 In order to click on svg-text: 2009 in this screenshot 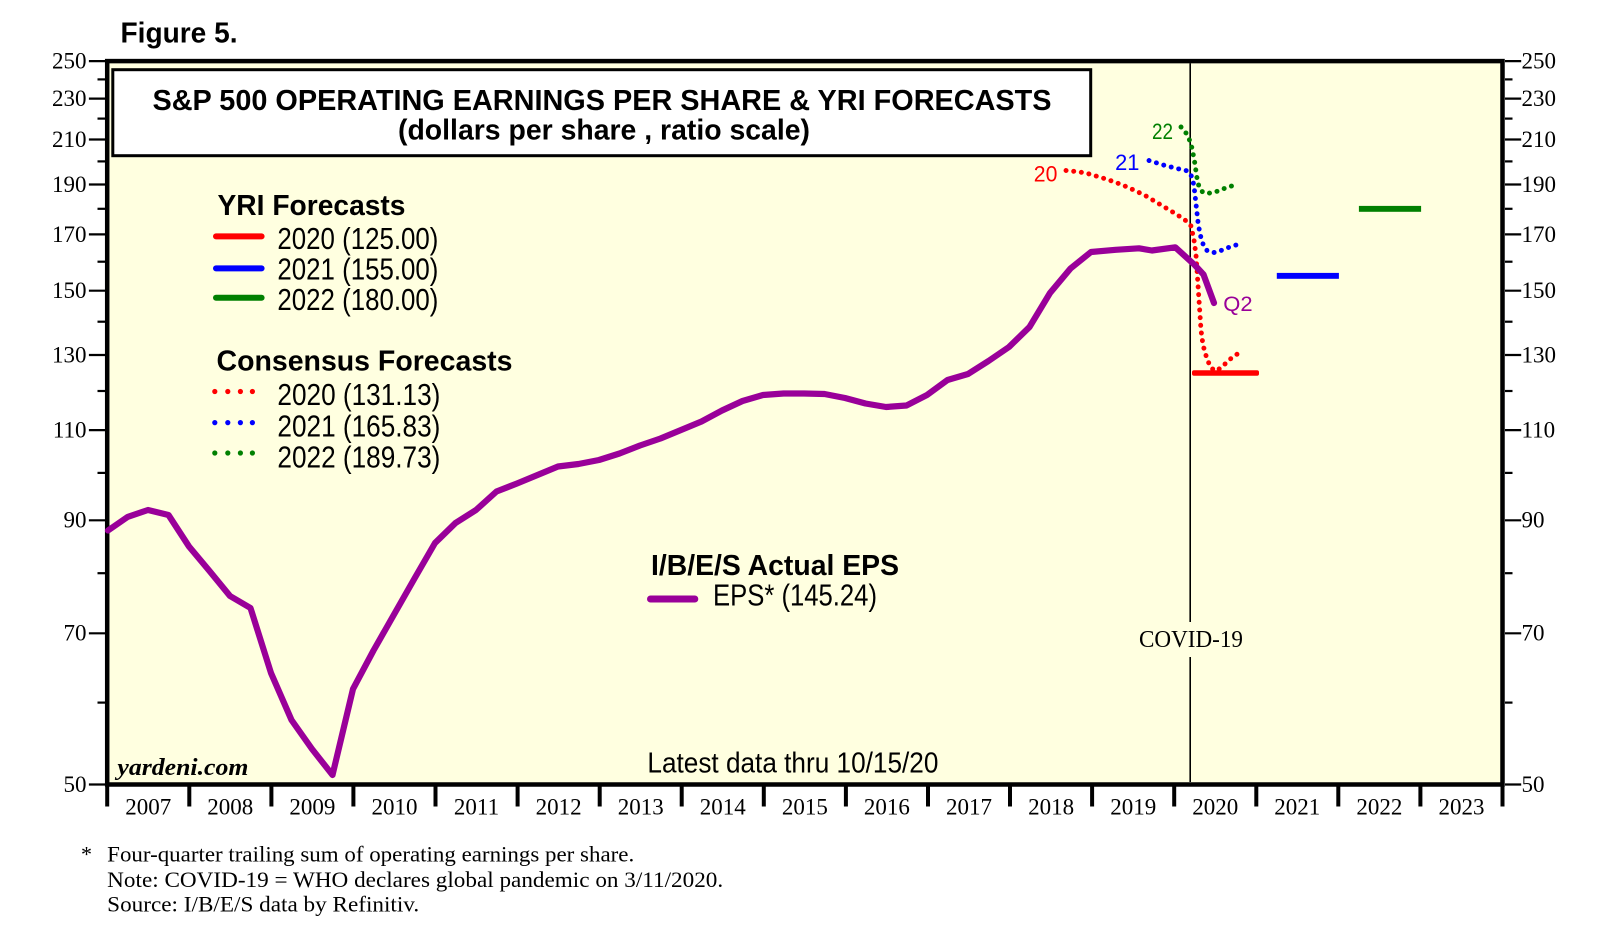, I will do `click(312, 807)`.